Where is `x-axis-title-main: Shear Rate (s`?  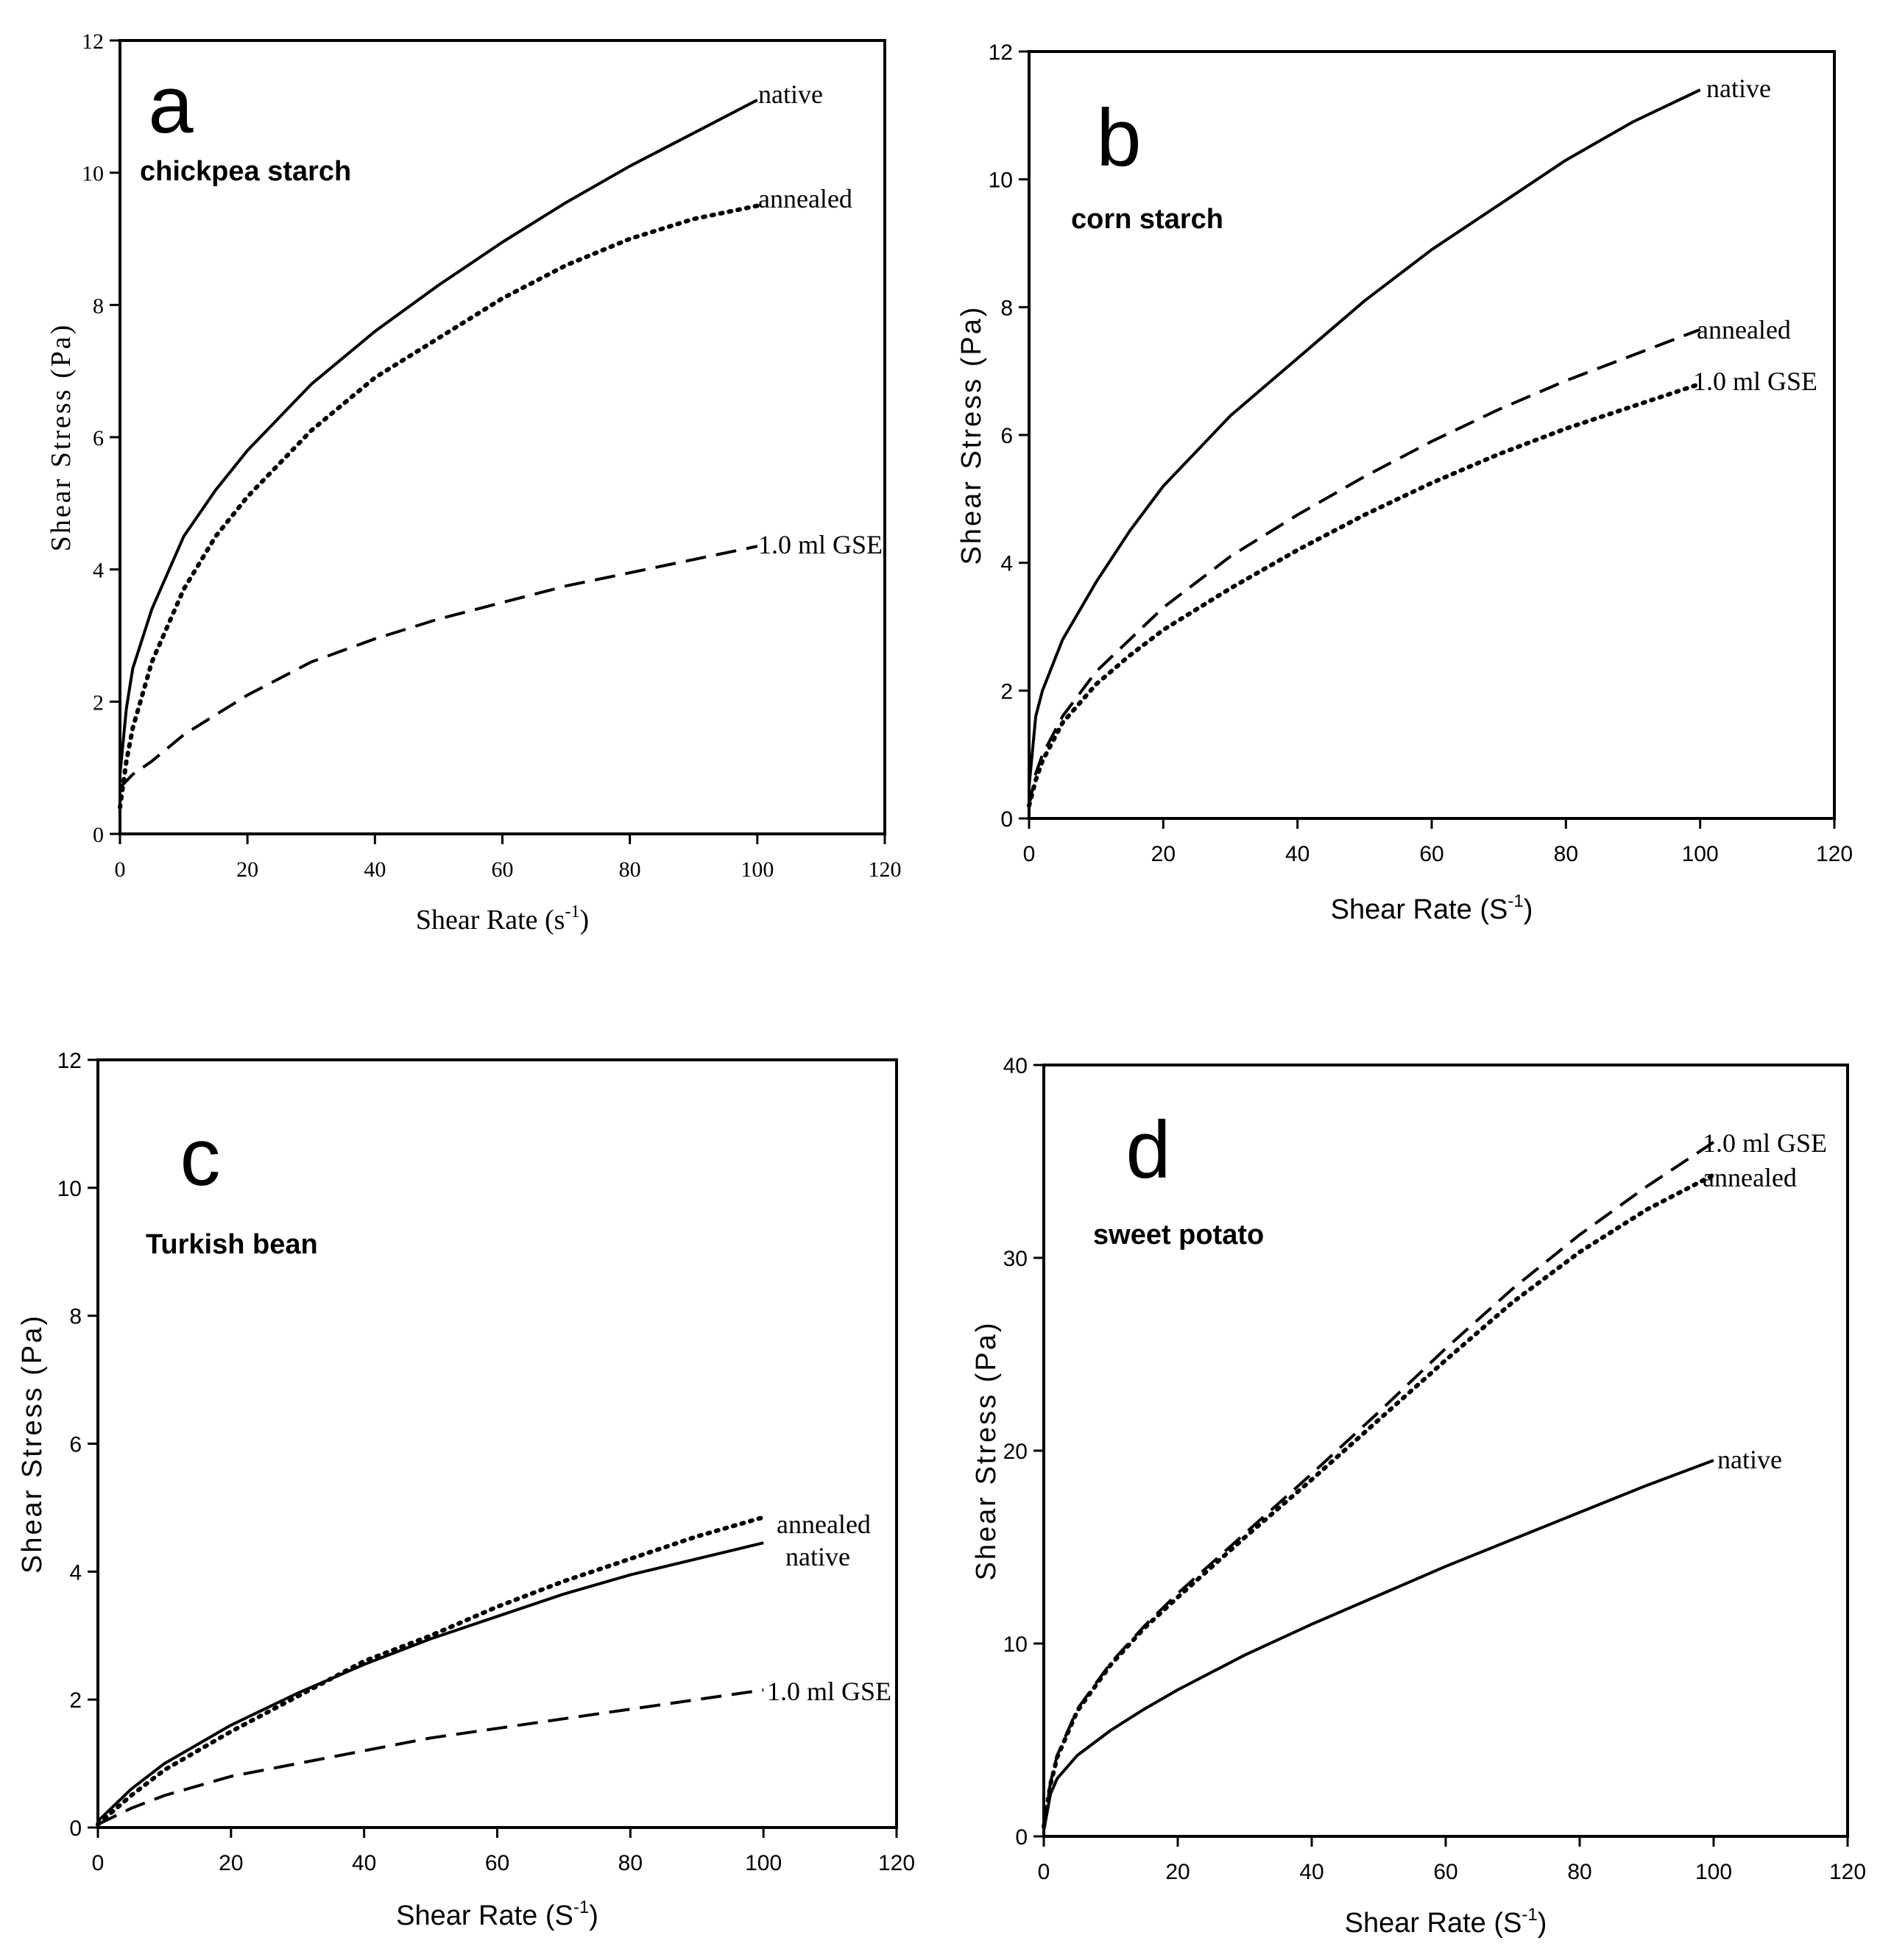 x-axis-title-main: Shear Rate (s is located at coordinates (491, 920).